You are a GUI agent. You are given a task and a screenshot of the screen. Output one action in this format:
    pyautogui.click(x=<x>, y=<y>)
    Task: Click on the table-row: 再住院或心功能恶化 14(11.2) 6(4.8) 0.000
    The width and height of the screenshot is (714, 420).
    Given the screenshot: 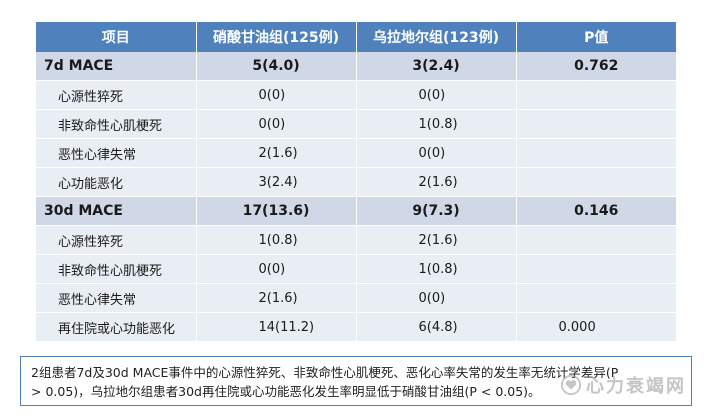 What is the action you would take?
    pyautogui.click(x=356, y=327)
    